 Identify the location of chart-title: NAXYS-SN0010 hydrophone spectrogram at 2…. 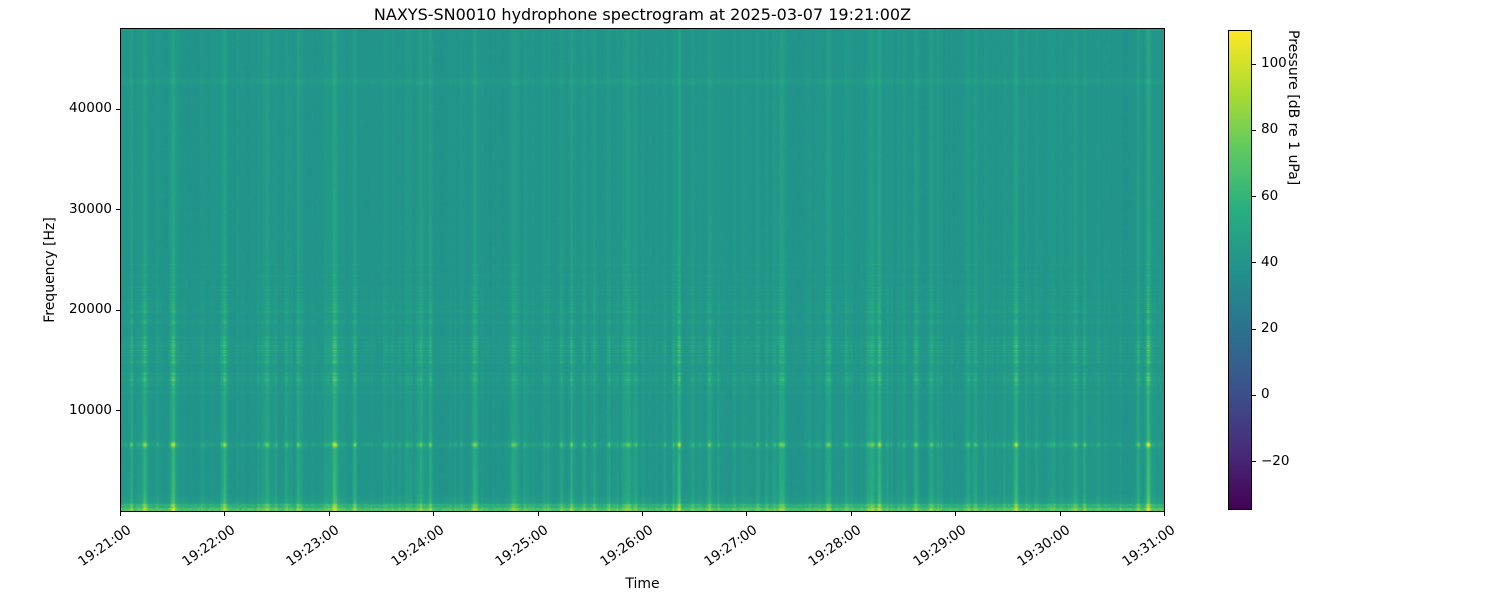
(642, 14).